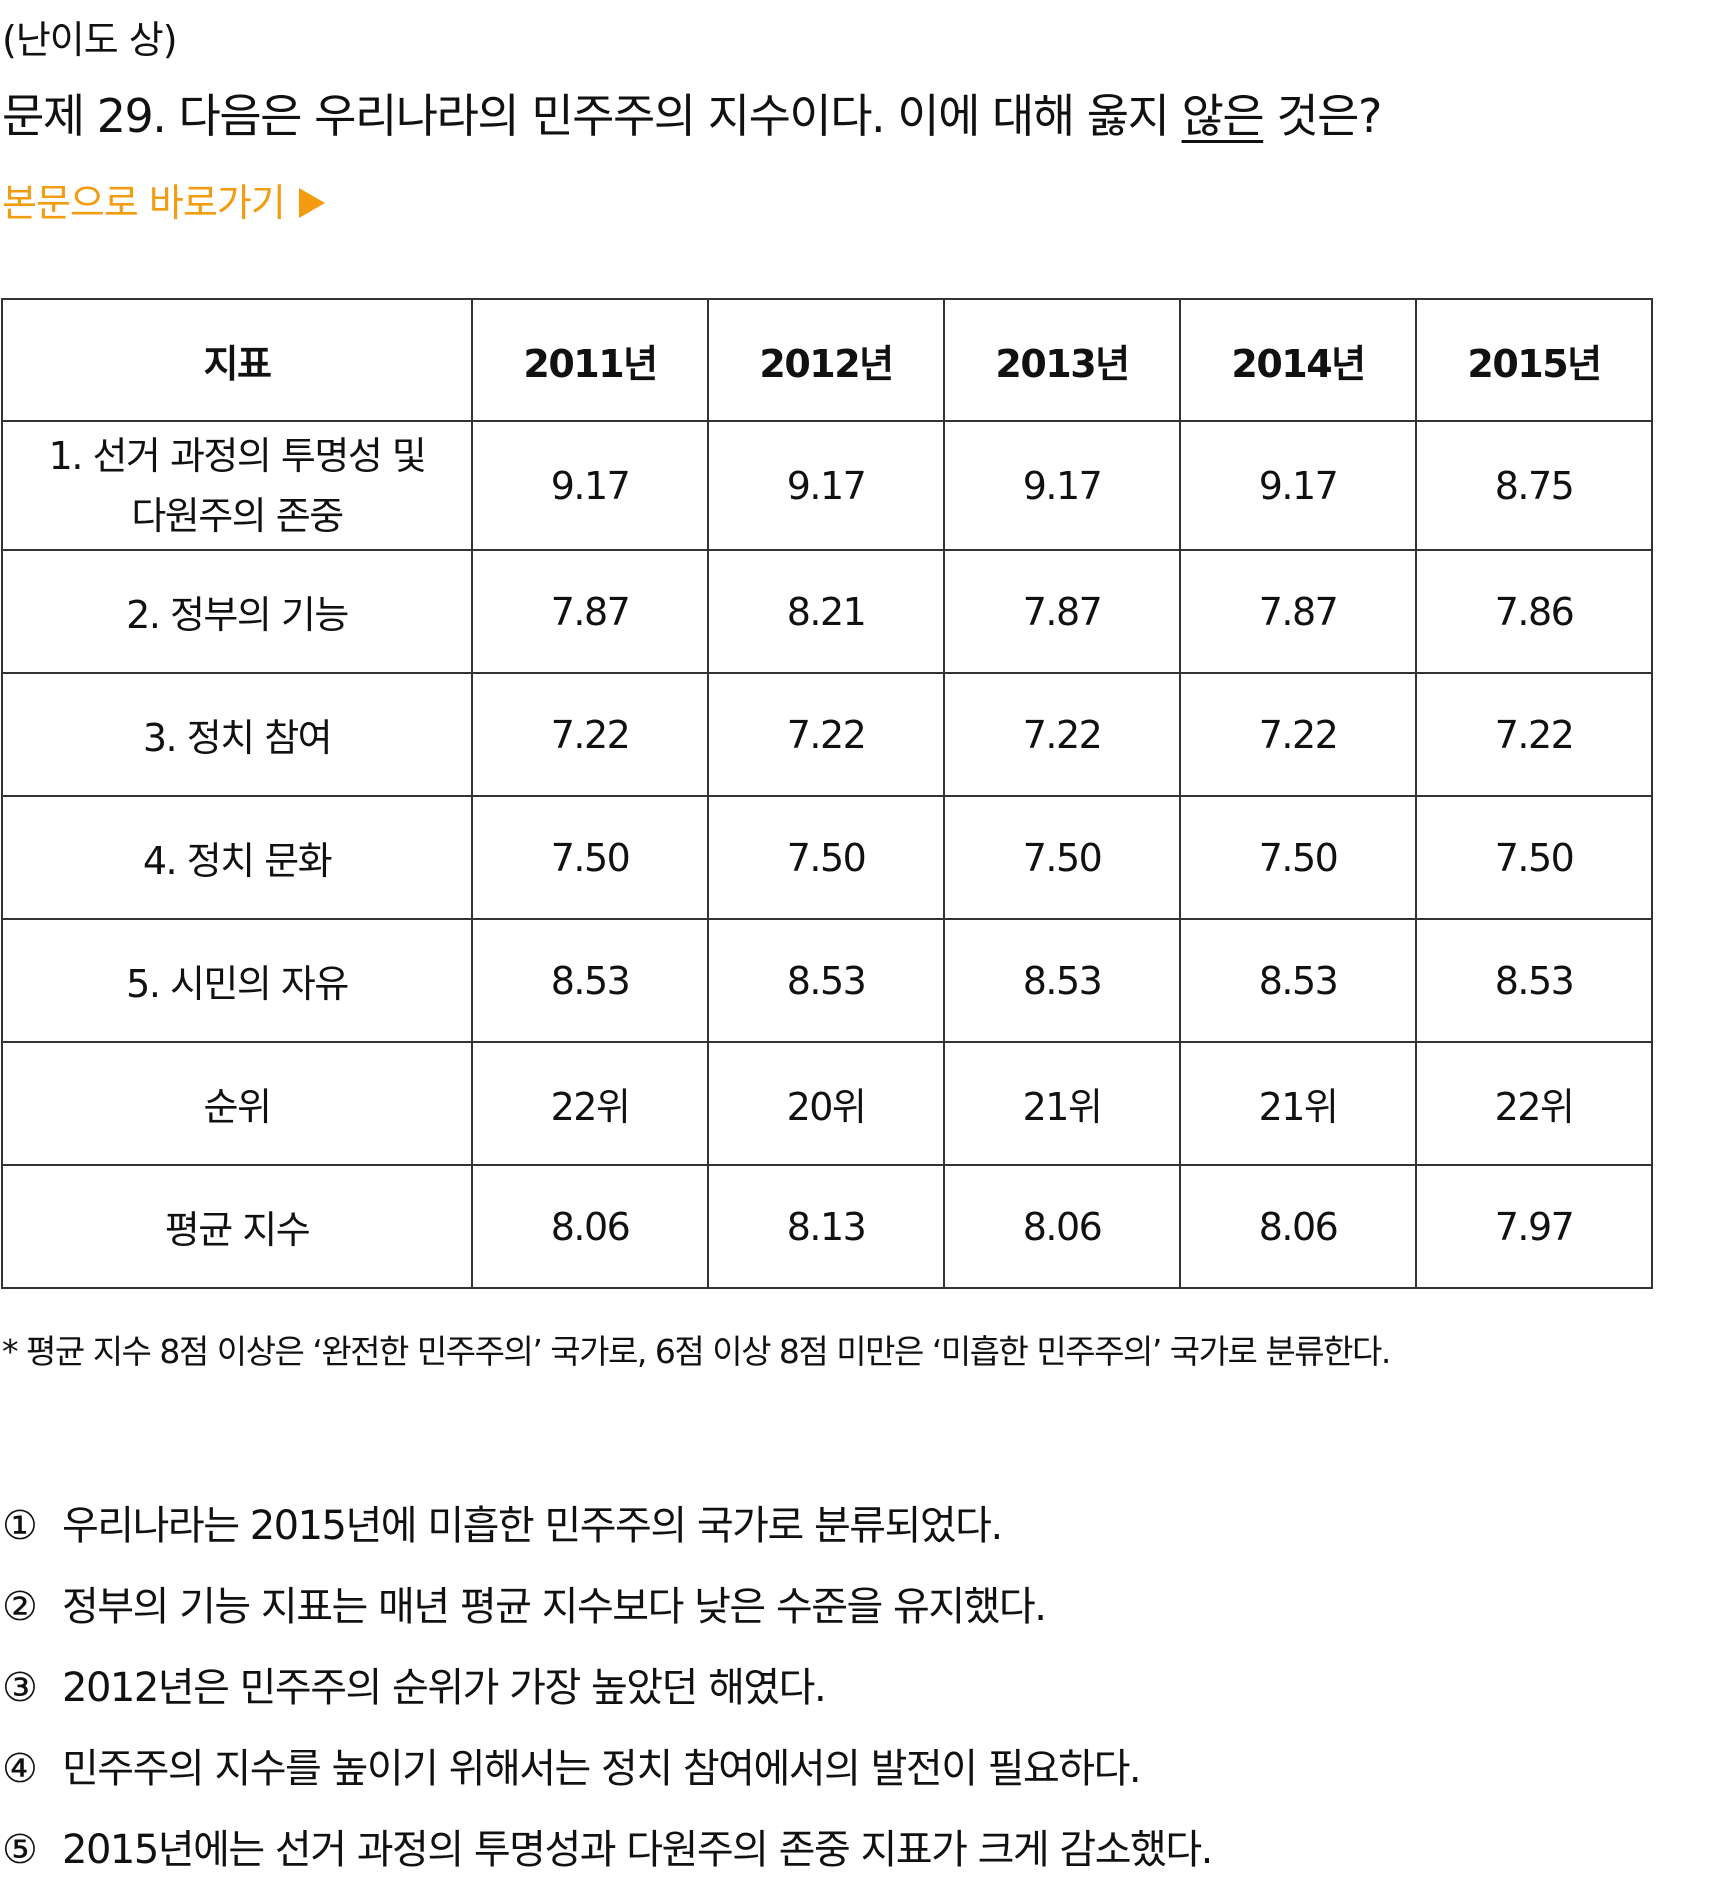 The height and width of the screenshot is (1903, 1725). What do you see at coordinates (311, 203) in the screenshot?
I see `play-triangle-icon` at bounding box center [311, 203].